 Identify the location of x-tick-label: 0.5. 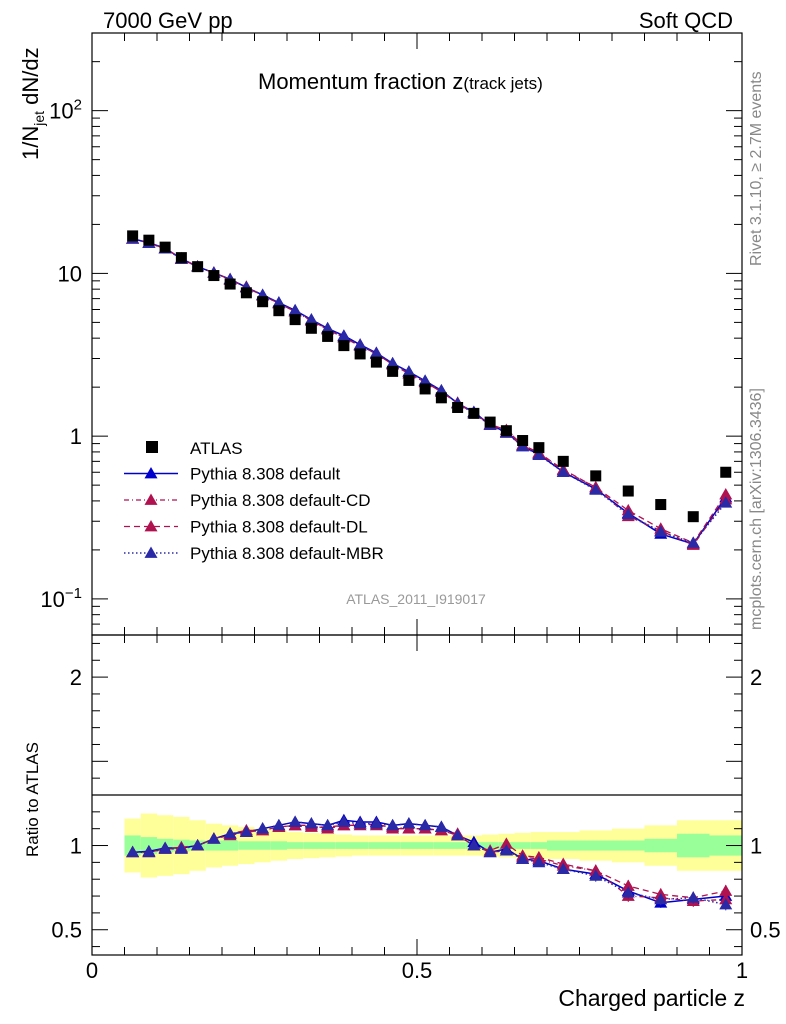
(417, 970).